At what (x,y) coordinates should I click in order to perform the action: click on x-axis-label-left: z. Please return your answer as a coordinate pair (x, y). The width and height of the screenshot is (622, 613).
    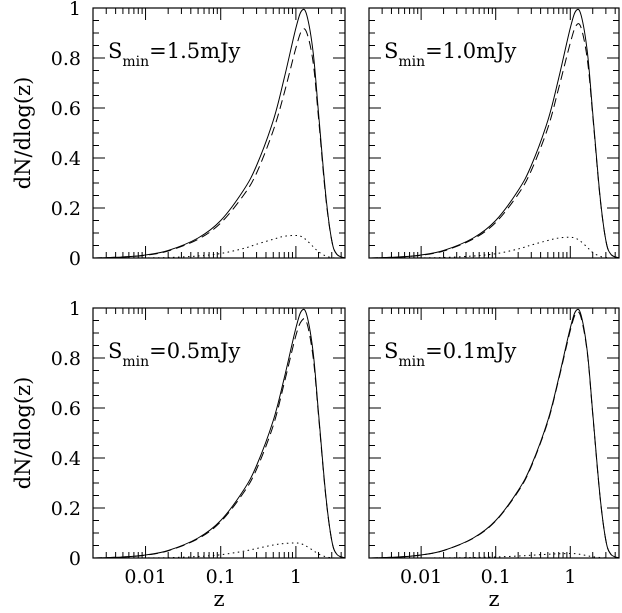
    Looking at the image, I should click on (218, 599).